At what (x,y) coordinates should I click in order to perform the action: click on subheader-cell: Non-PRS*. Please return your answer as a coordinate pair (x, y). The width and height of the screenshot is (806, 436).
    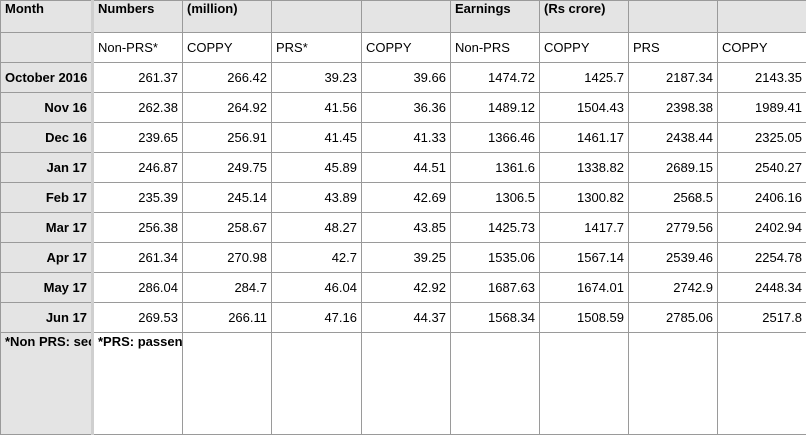
    Looking at the image, I should click on (137, 47).